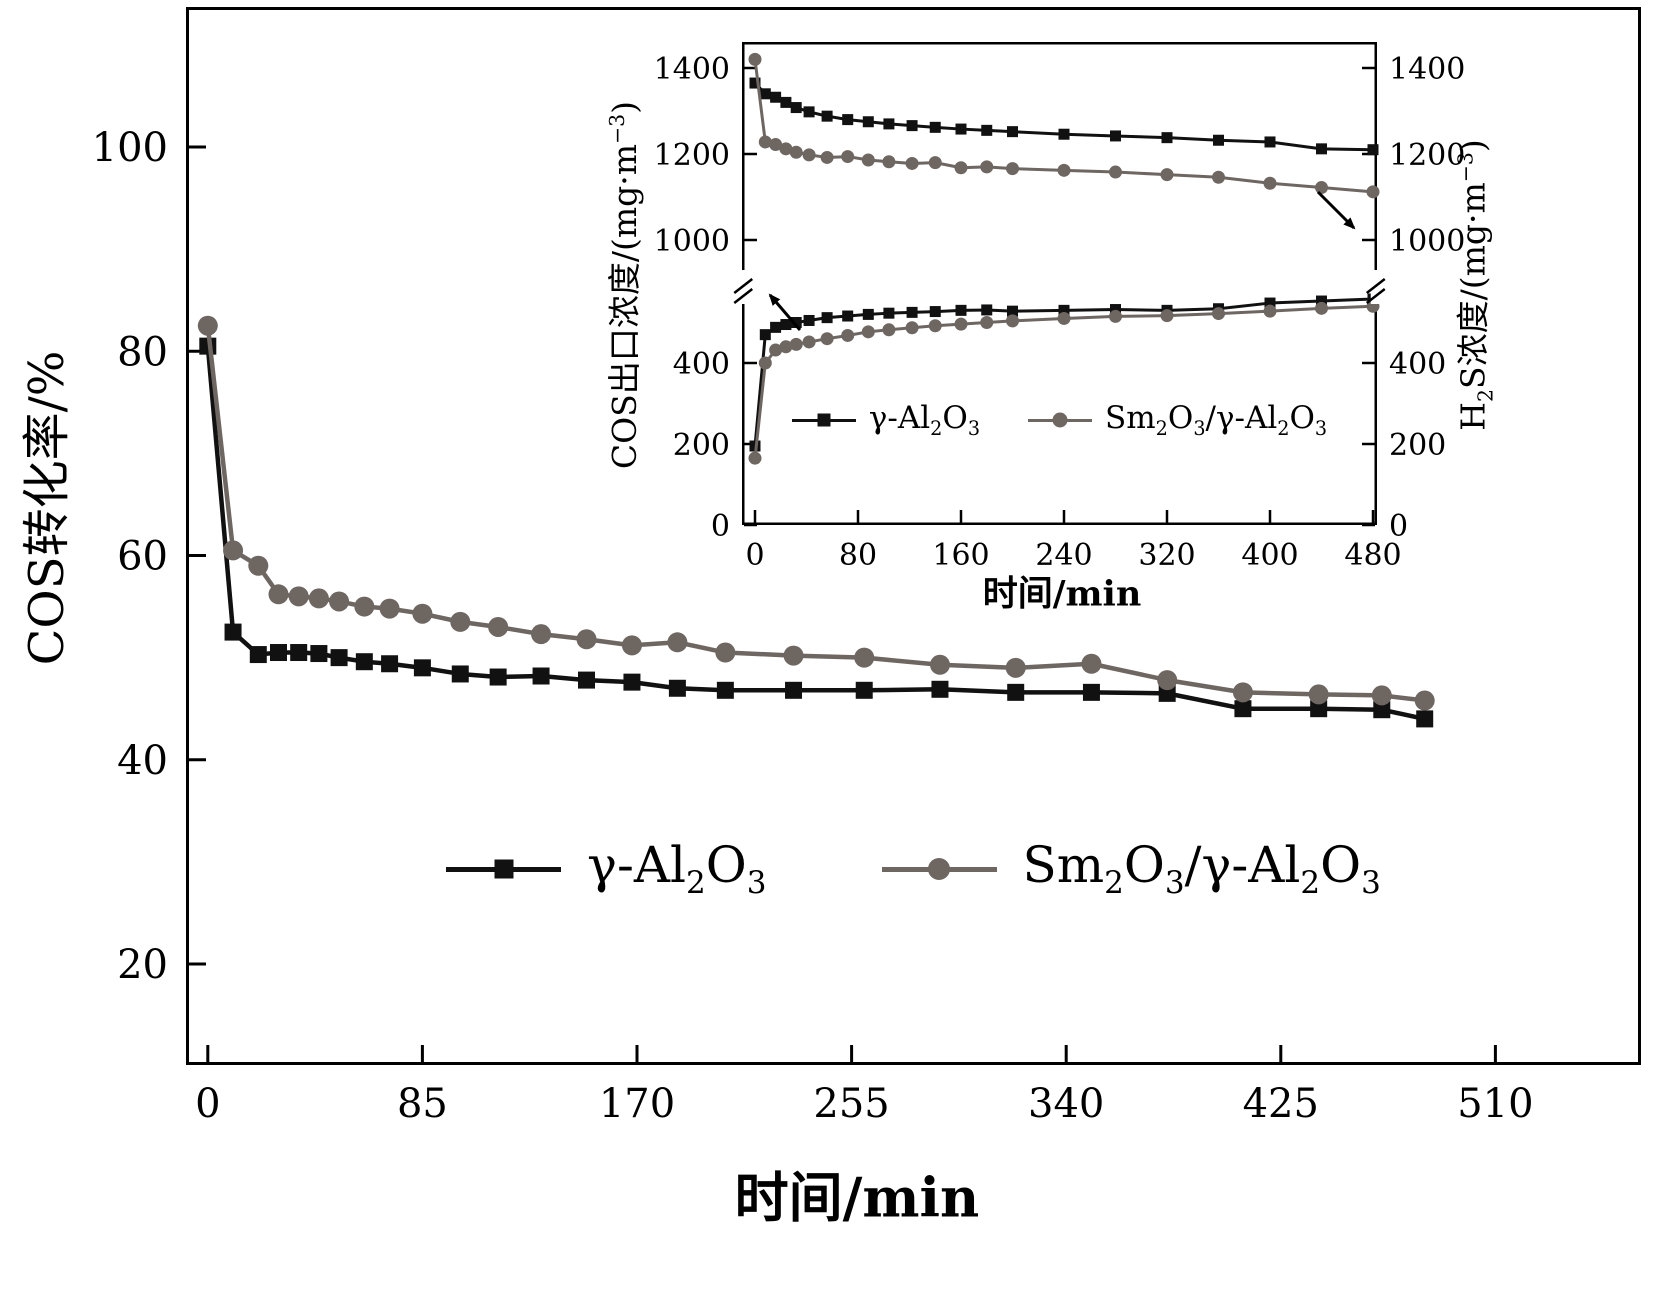  I want to click on inset-x-tick-label: 320, so click(1166, 555).